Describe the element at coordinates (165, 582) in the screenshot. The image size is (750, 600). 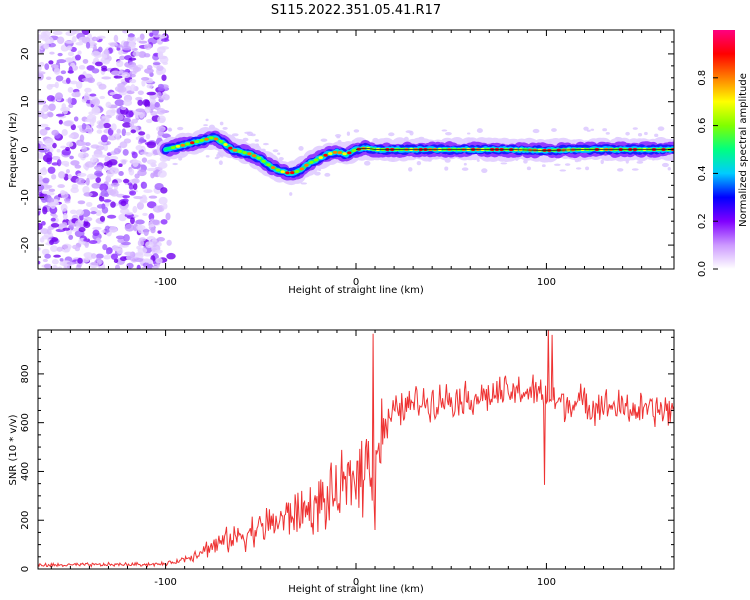
I see `snr-x-tick-label: -100` at that location.